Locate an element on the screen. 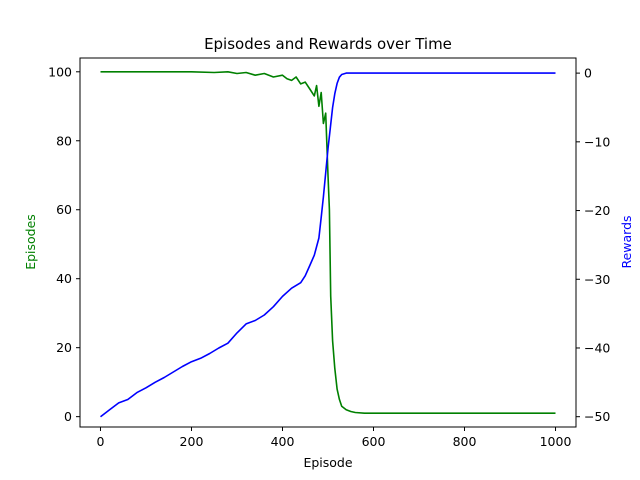 The height and width of the screenshot is (480, 640). y-right-tick-label: −10 is located at coordinates (597, 141).